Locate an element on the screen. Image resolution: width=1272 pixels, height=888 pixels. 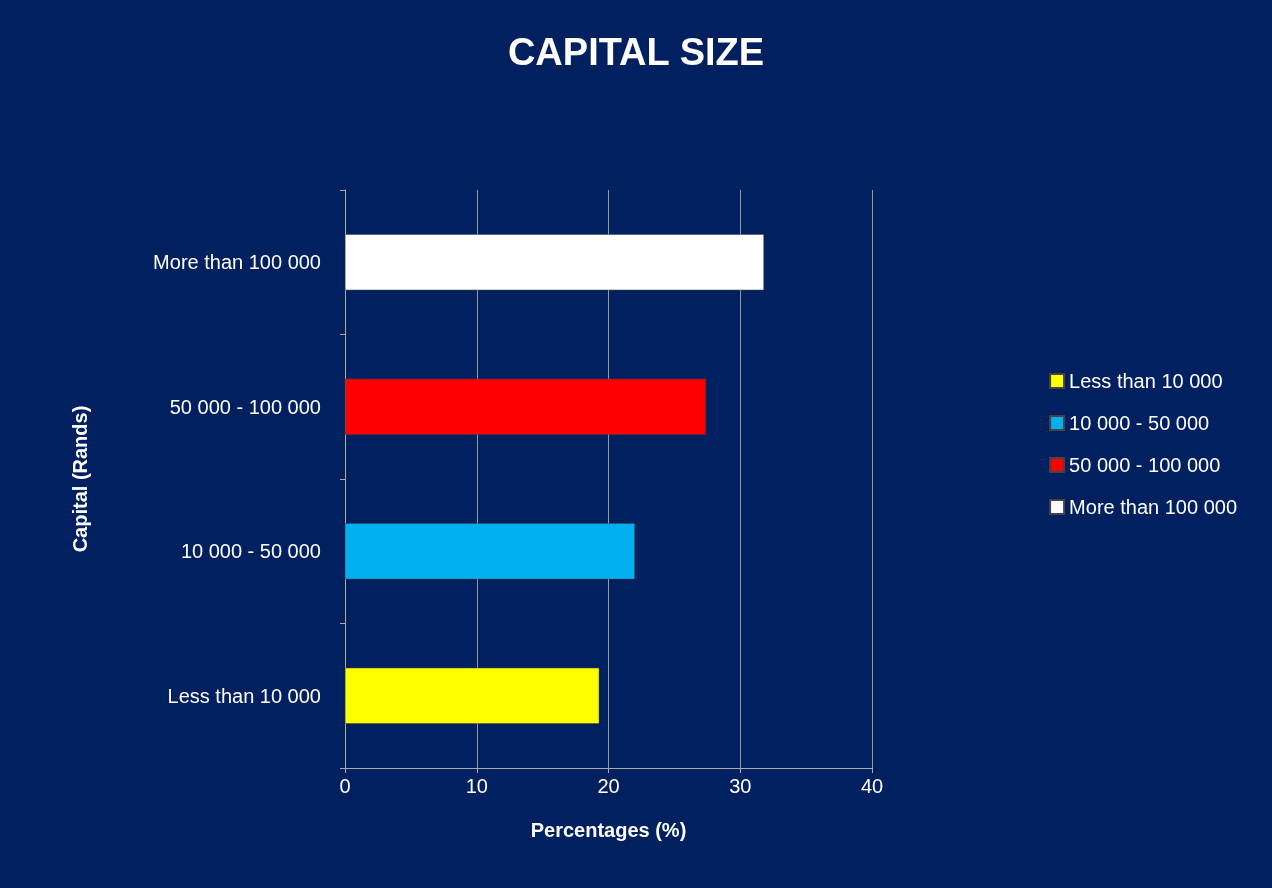
legend-label: 10 000 - 50 000 is located at coordinates (1139, 423).